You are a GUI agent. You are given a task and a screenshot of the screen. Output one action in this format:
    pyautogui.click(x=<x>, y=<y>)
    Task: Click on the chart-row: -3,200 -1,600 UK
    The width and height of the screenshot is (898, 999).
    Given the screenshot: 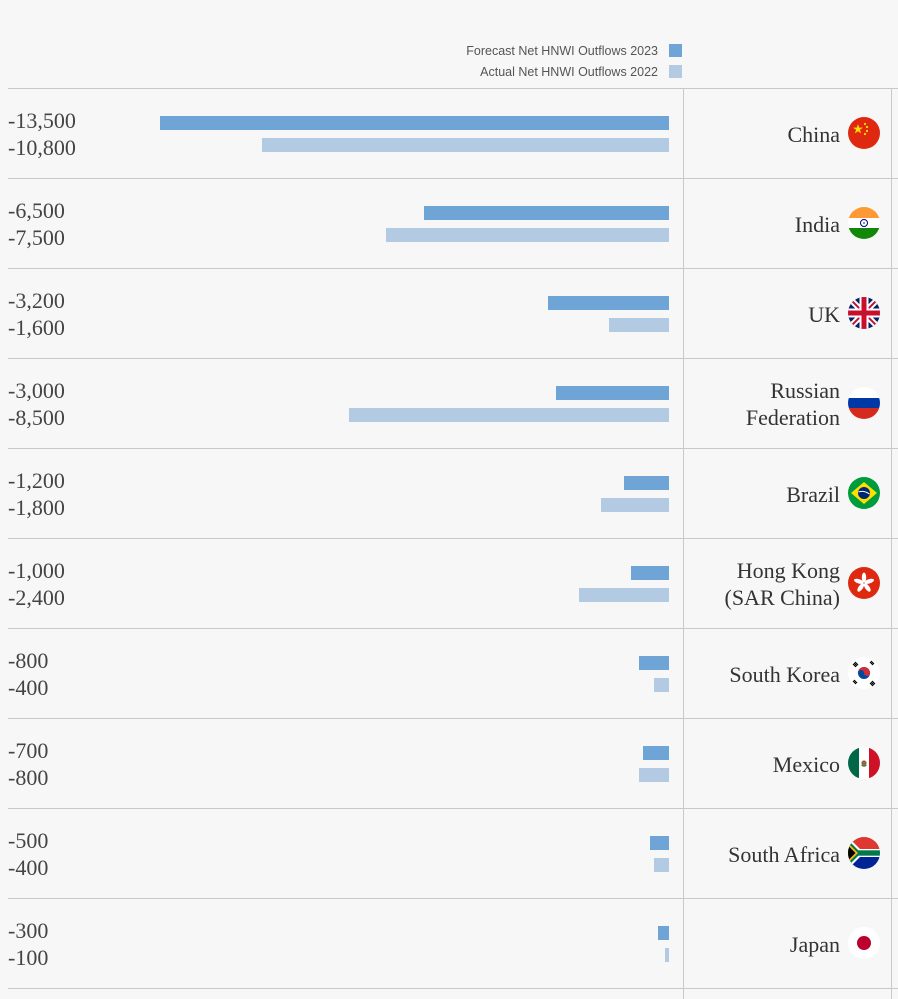 What is the action you would take?
    pyautogui.click(x=453, y=313)
    